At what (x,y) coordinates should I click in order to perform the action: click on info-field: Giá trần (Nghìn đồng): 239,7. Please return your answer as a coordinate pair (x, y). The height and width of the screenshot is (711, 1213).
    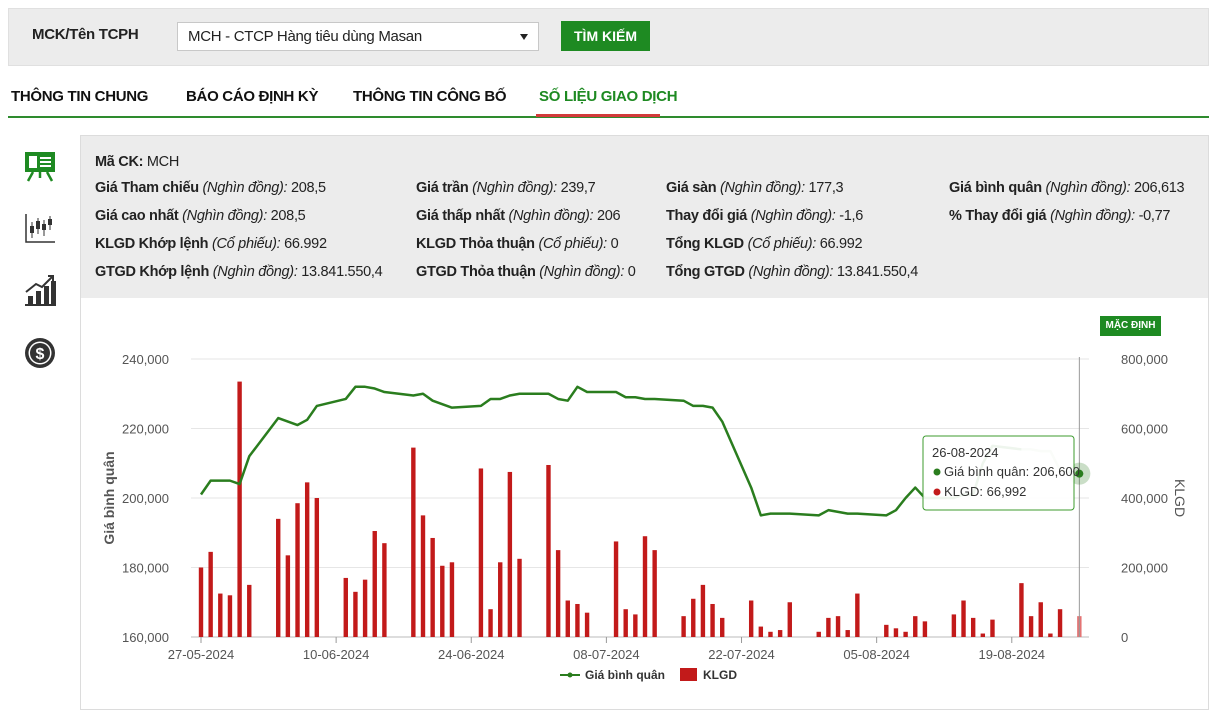
    Looking at the image, I should click on (506, 188).